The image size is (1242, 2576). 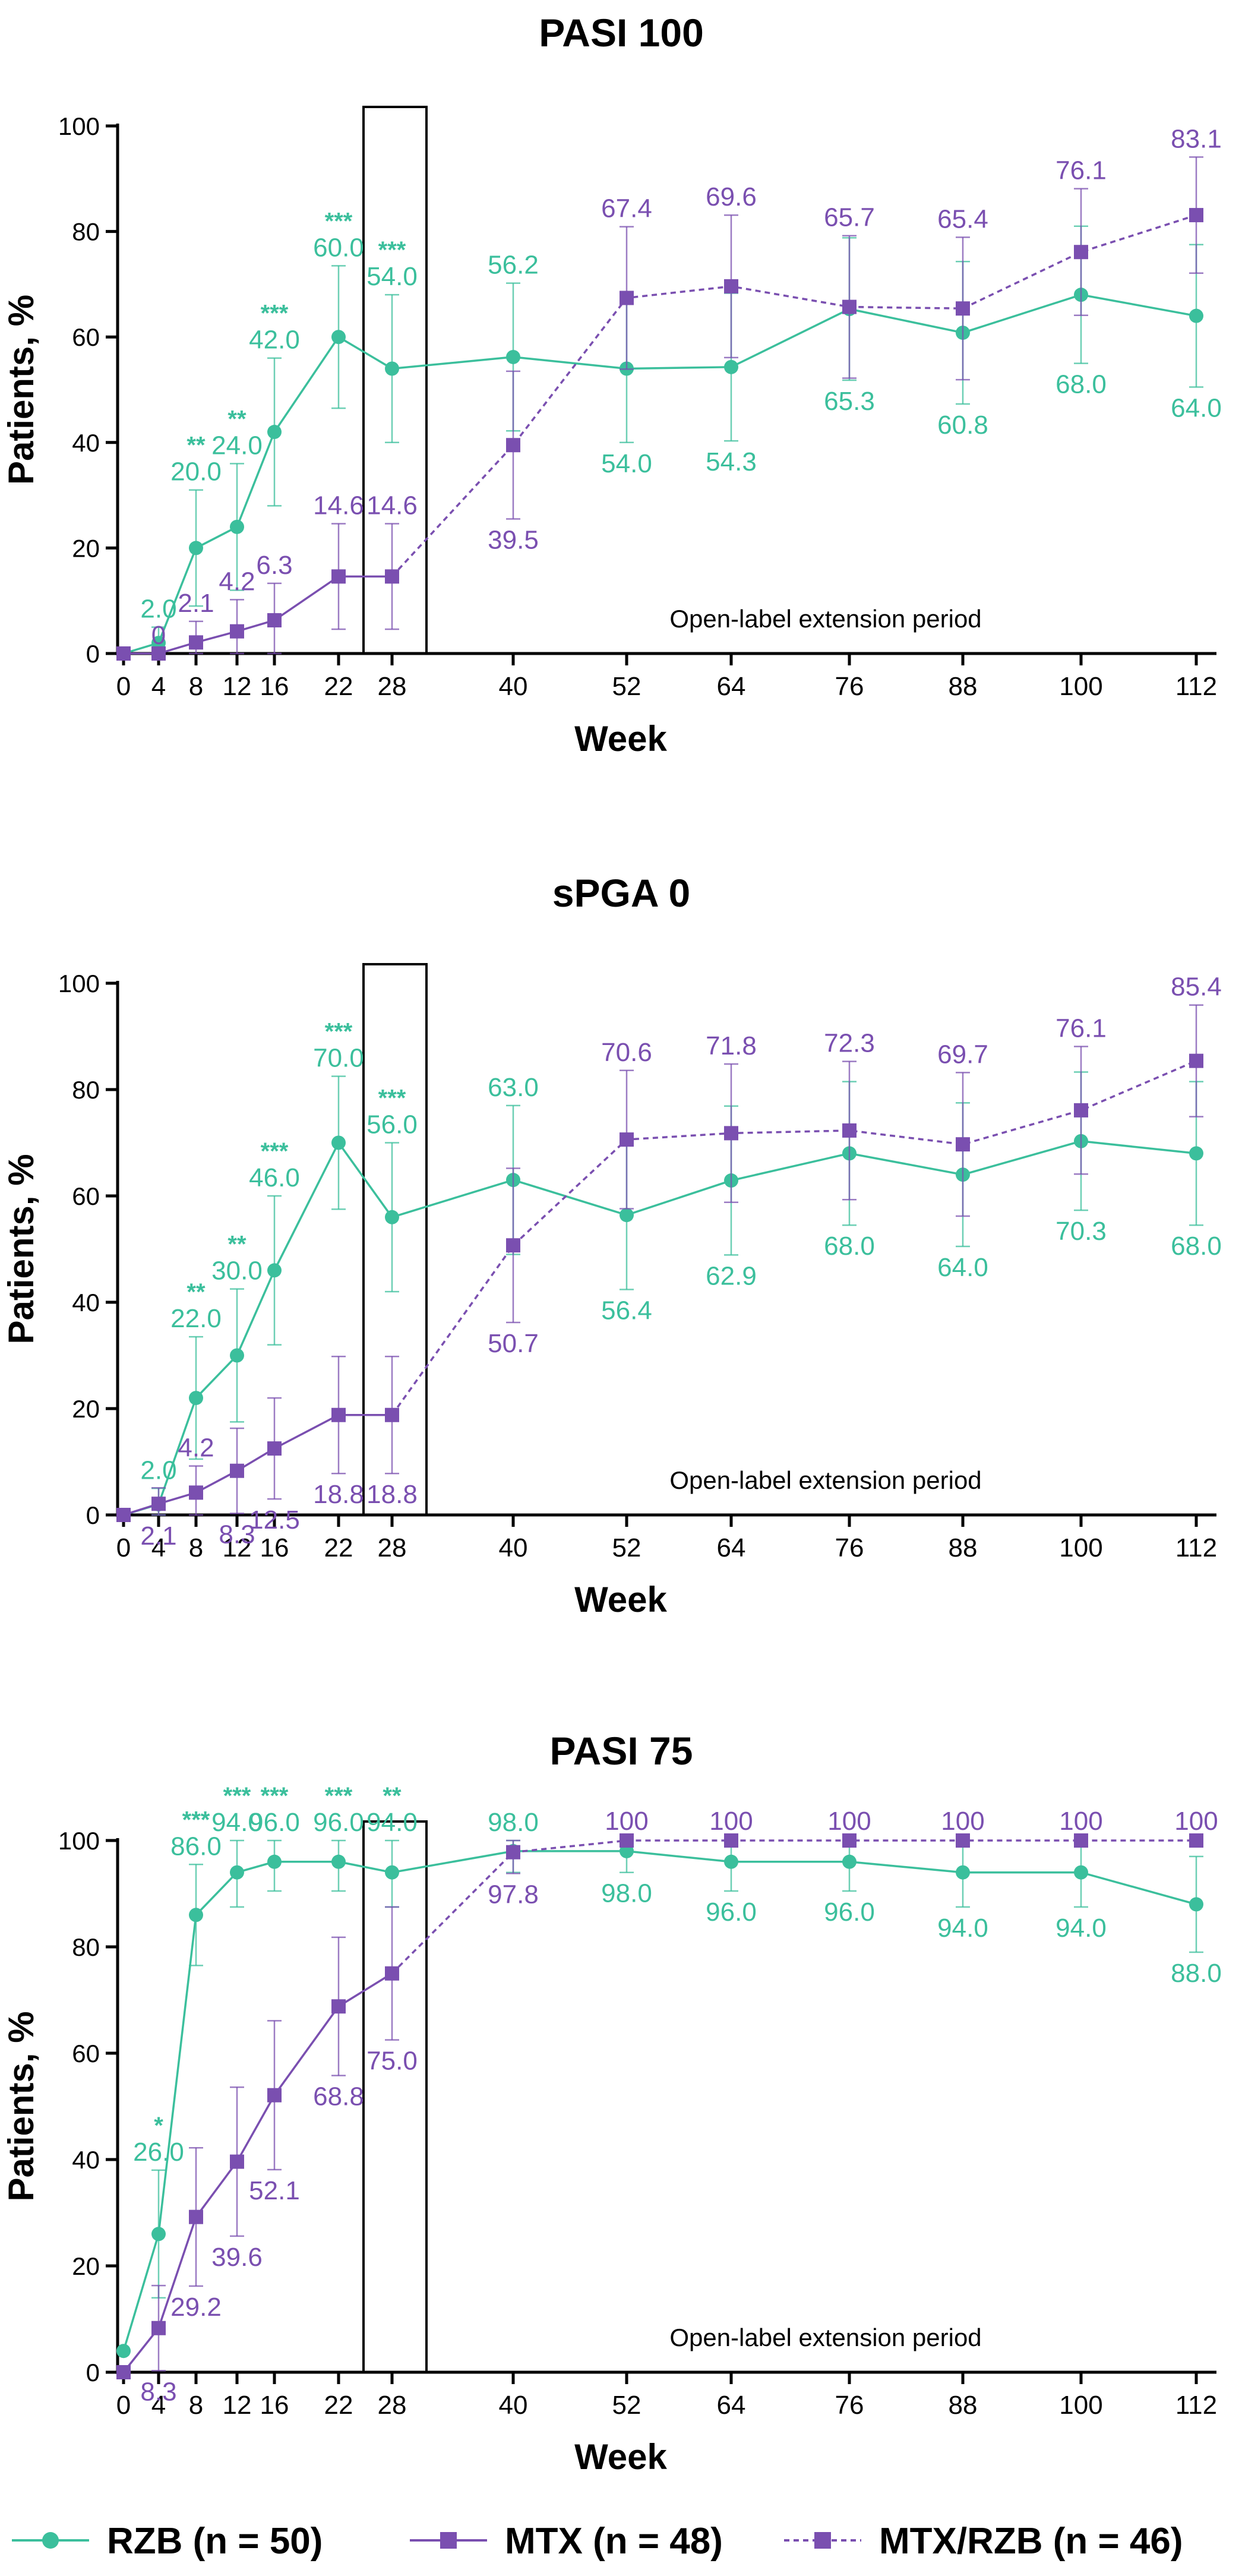 I want to click on data-label: 8.3, so click(x=237, y=1534).